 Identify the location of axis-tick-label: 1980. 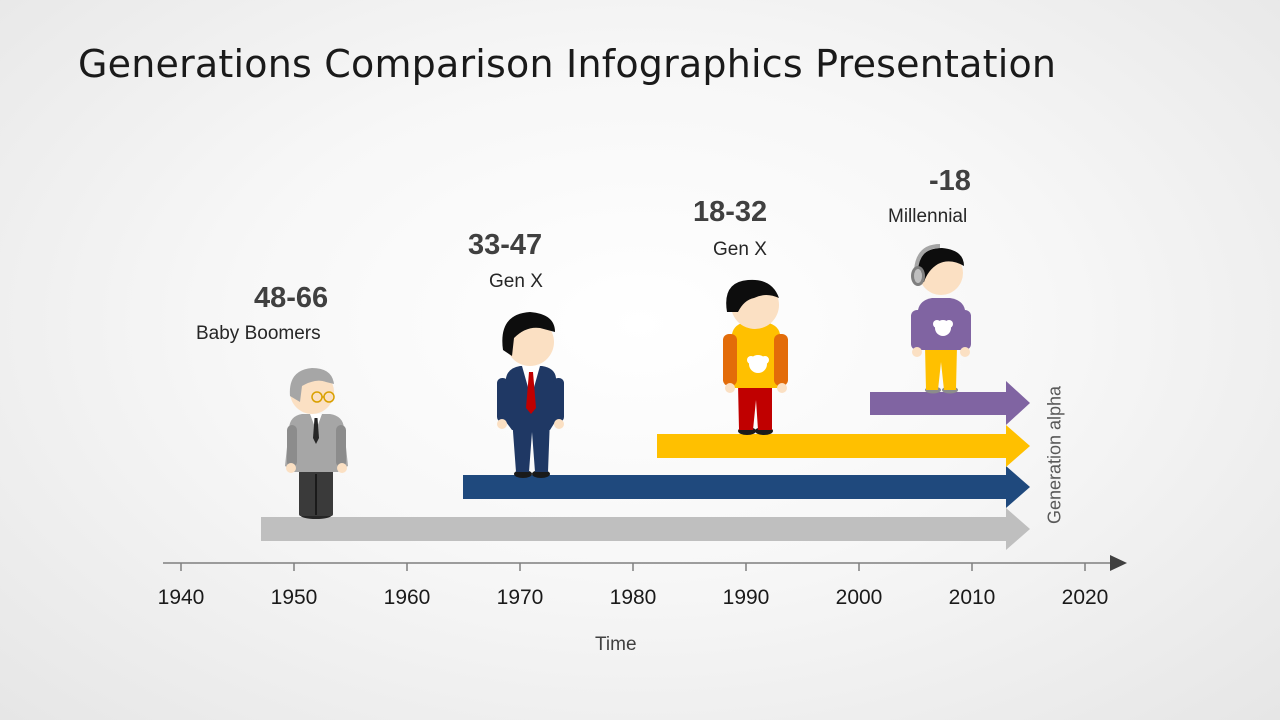
(633, 597).